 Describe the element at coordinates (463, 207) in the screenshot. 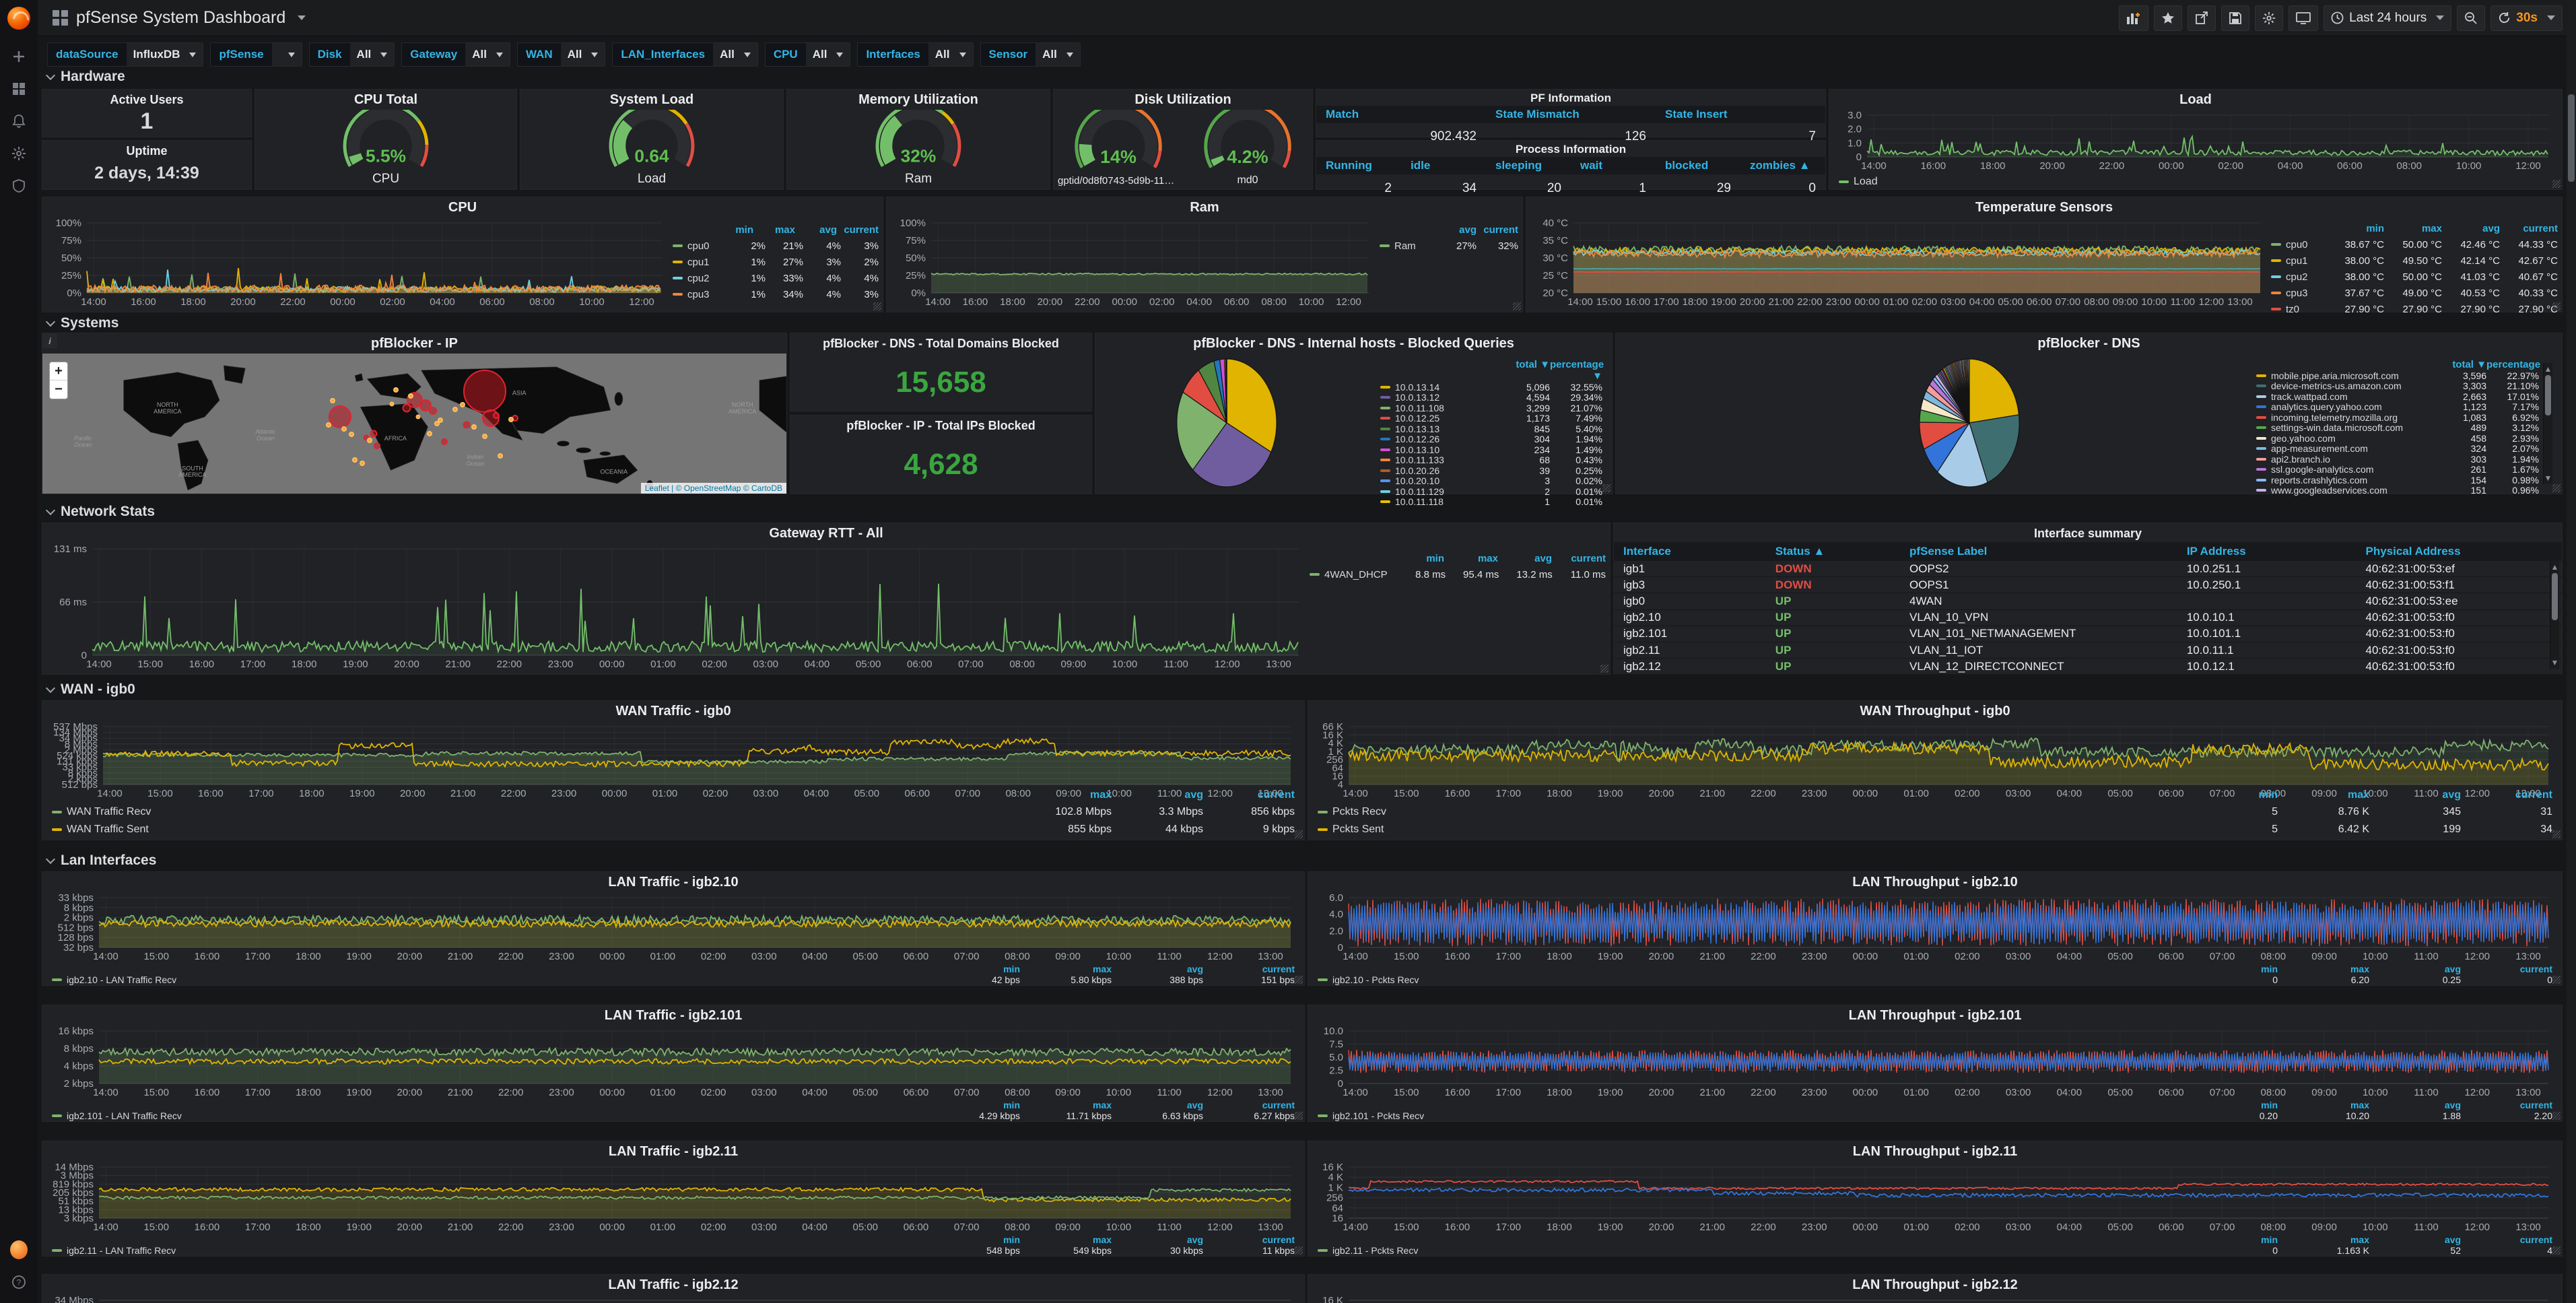

I see `panel-title: CPU` at that location.